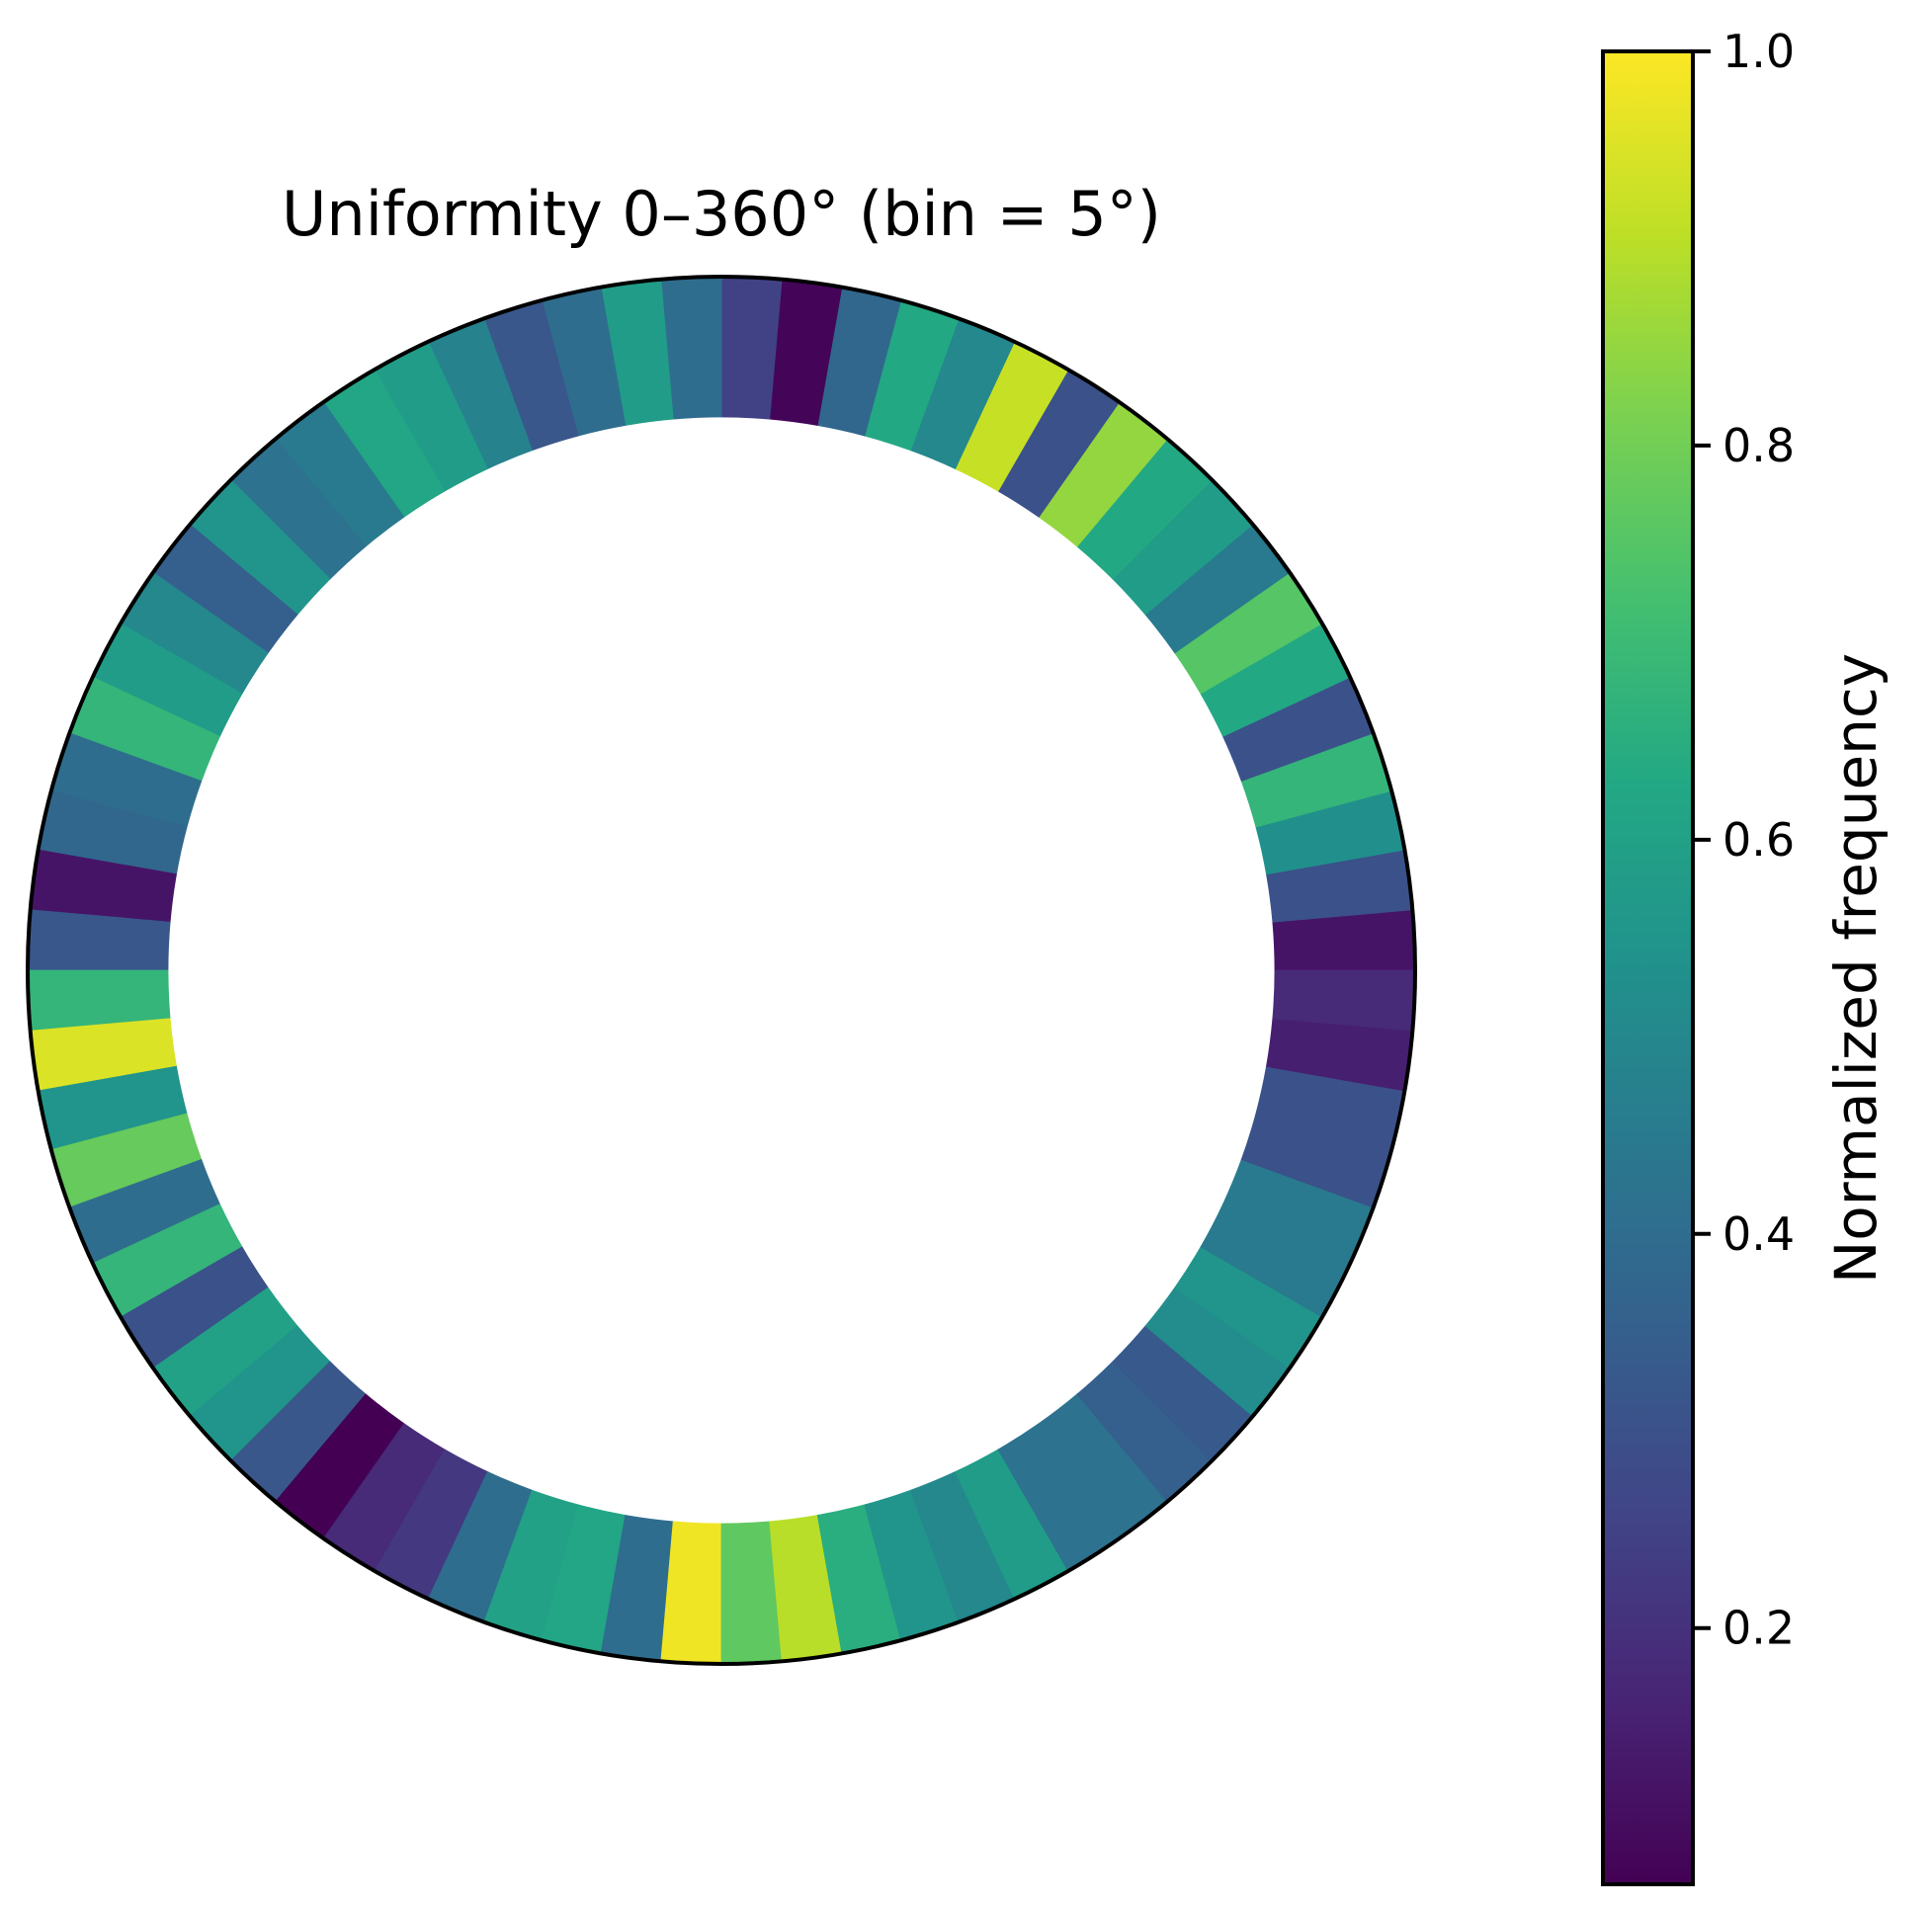 This screenshot has width=1932, height=1907. I want to click on chart-title: Uniformity 0–360° (bin = 5°), so click(721, 214).